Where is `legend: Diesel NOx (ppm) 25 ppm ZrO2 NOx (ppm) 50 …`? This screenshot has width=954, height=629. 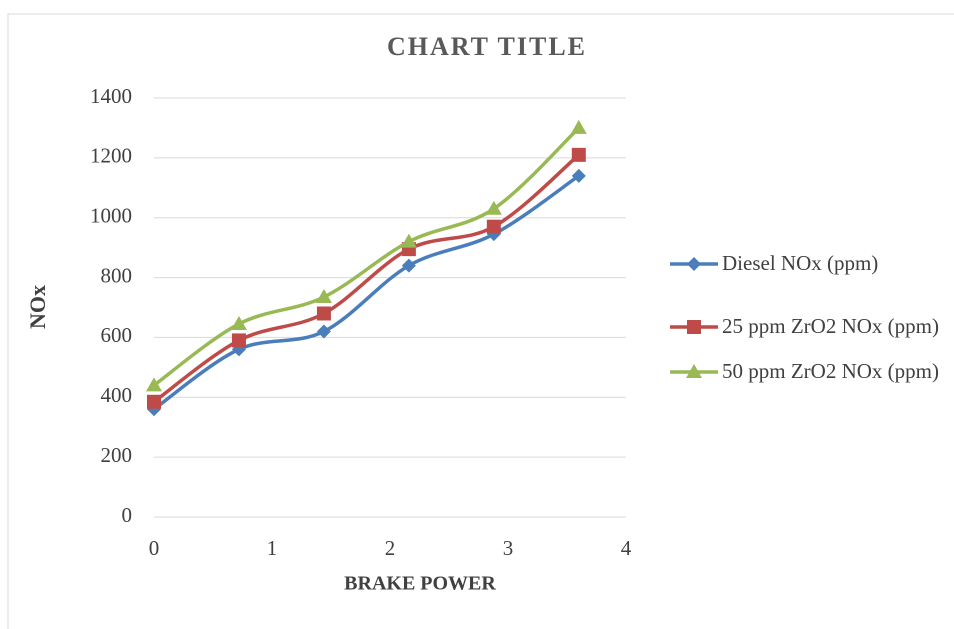
legend: Diesel NOx (ppm) 25 ppm ZrO2 NOx (ppm) 50 … is located at coordinates (811, 326).